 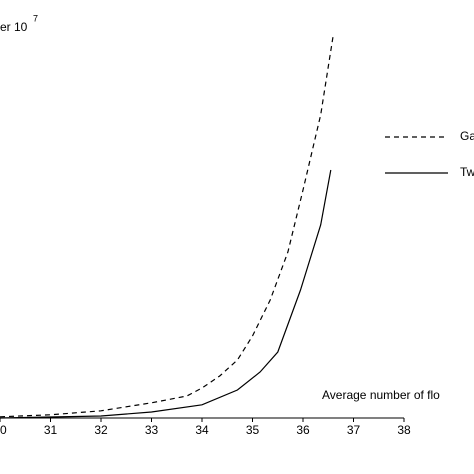 What do you see at coordinates (467, 136) in the screenshot?
I see `legend-label: Ga` at bounding box center [467, 136].